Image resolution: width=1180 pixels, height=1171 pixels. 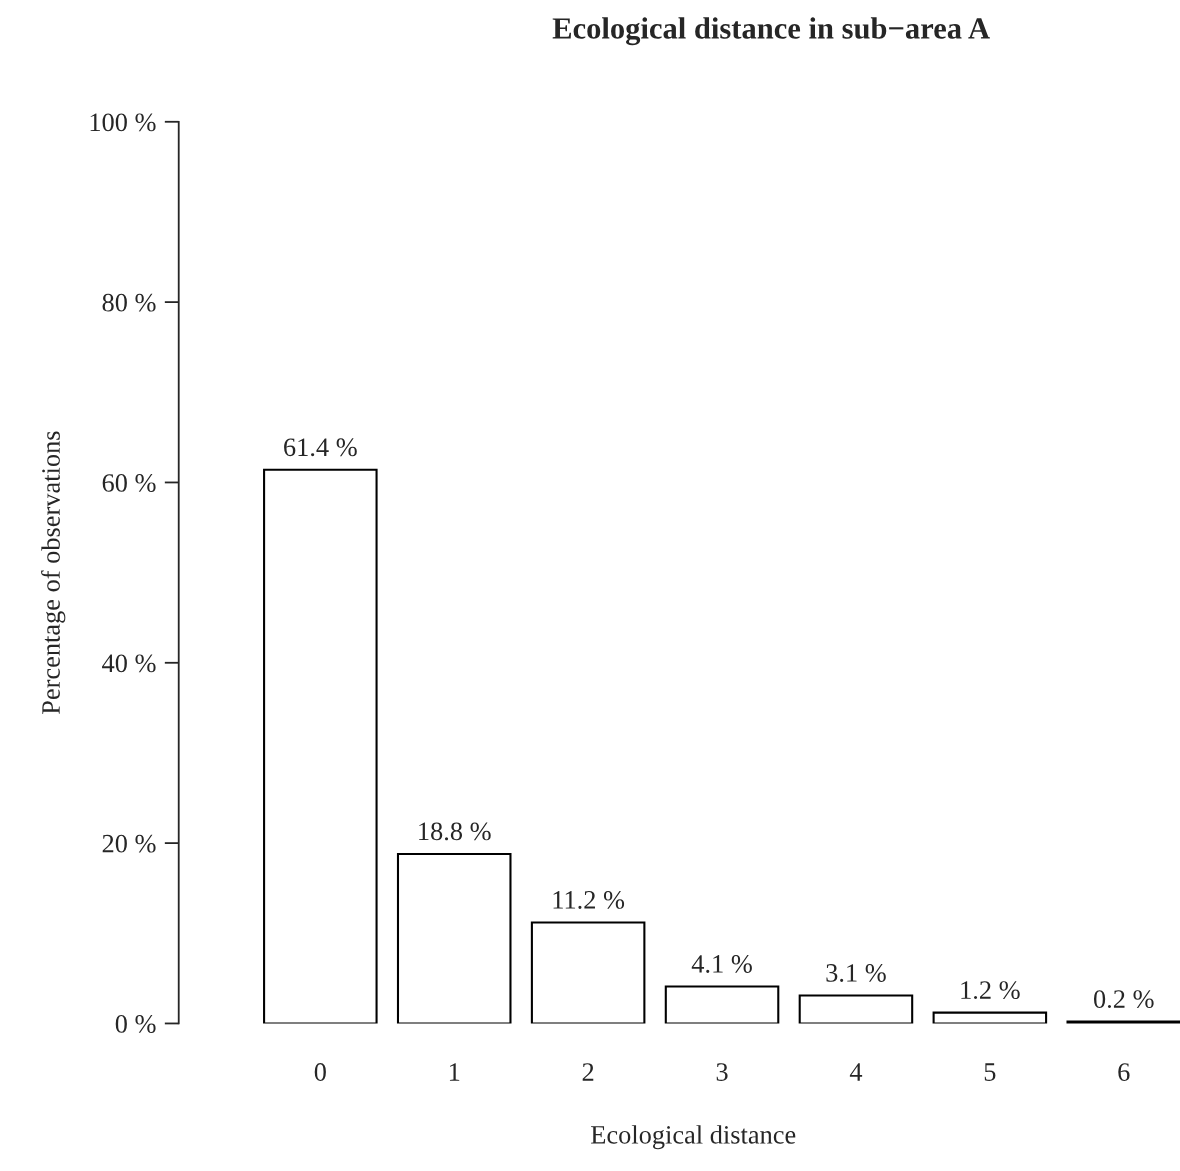 What do you see at coordinates (856, 1072) in the screenshot?
I see `x-tick-label: 4` at bounding box center [856, 1072].